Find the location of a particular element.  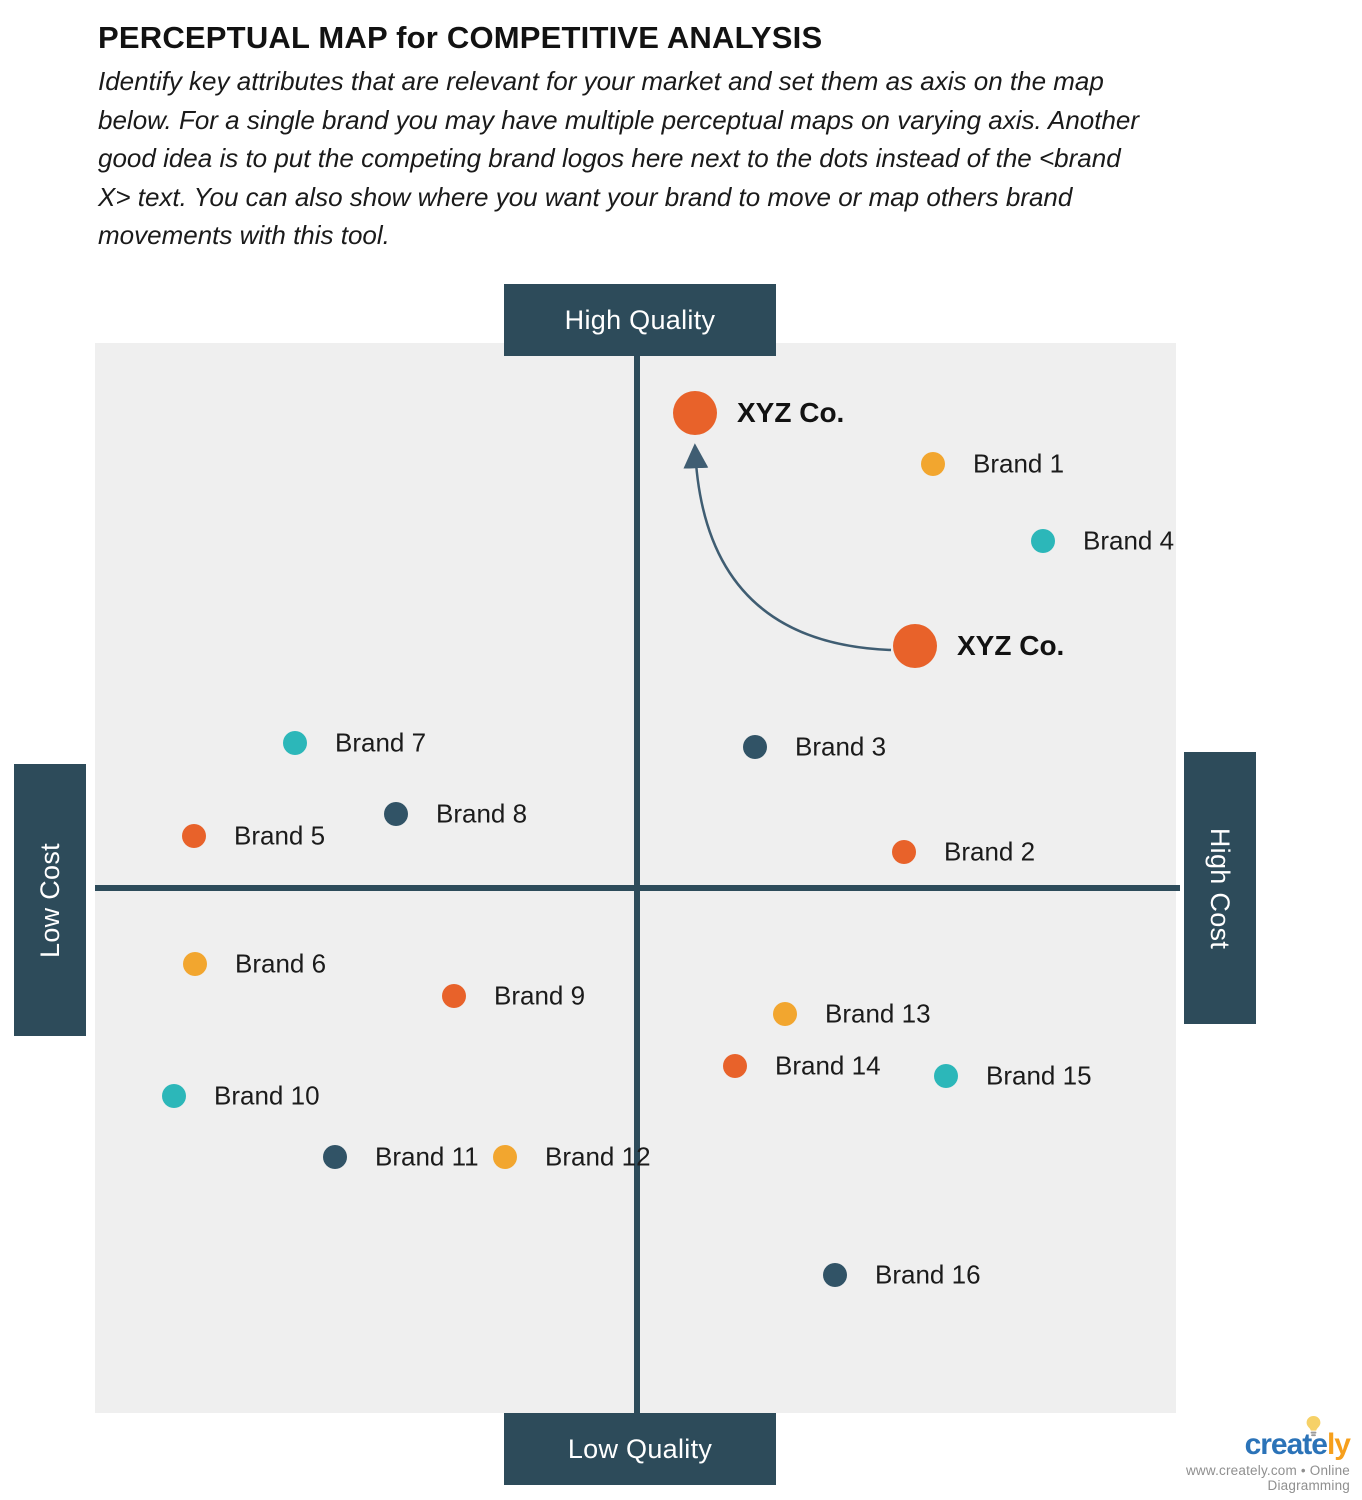

brand-point-brand-6: Brand 6 is located at coordinates (254, 964).